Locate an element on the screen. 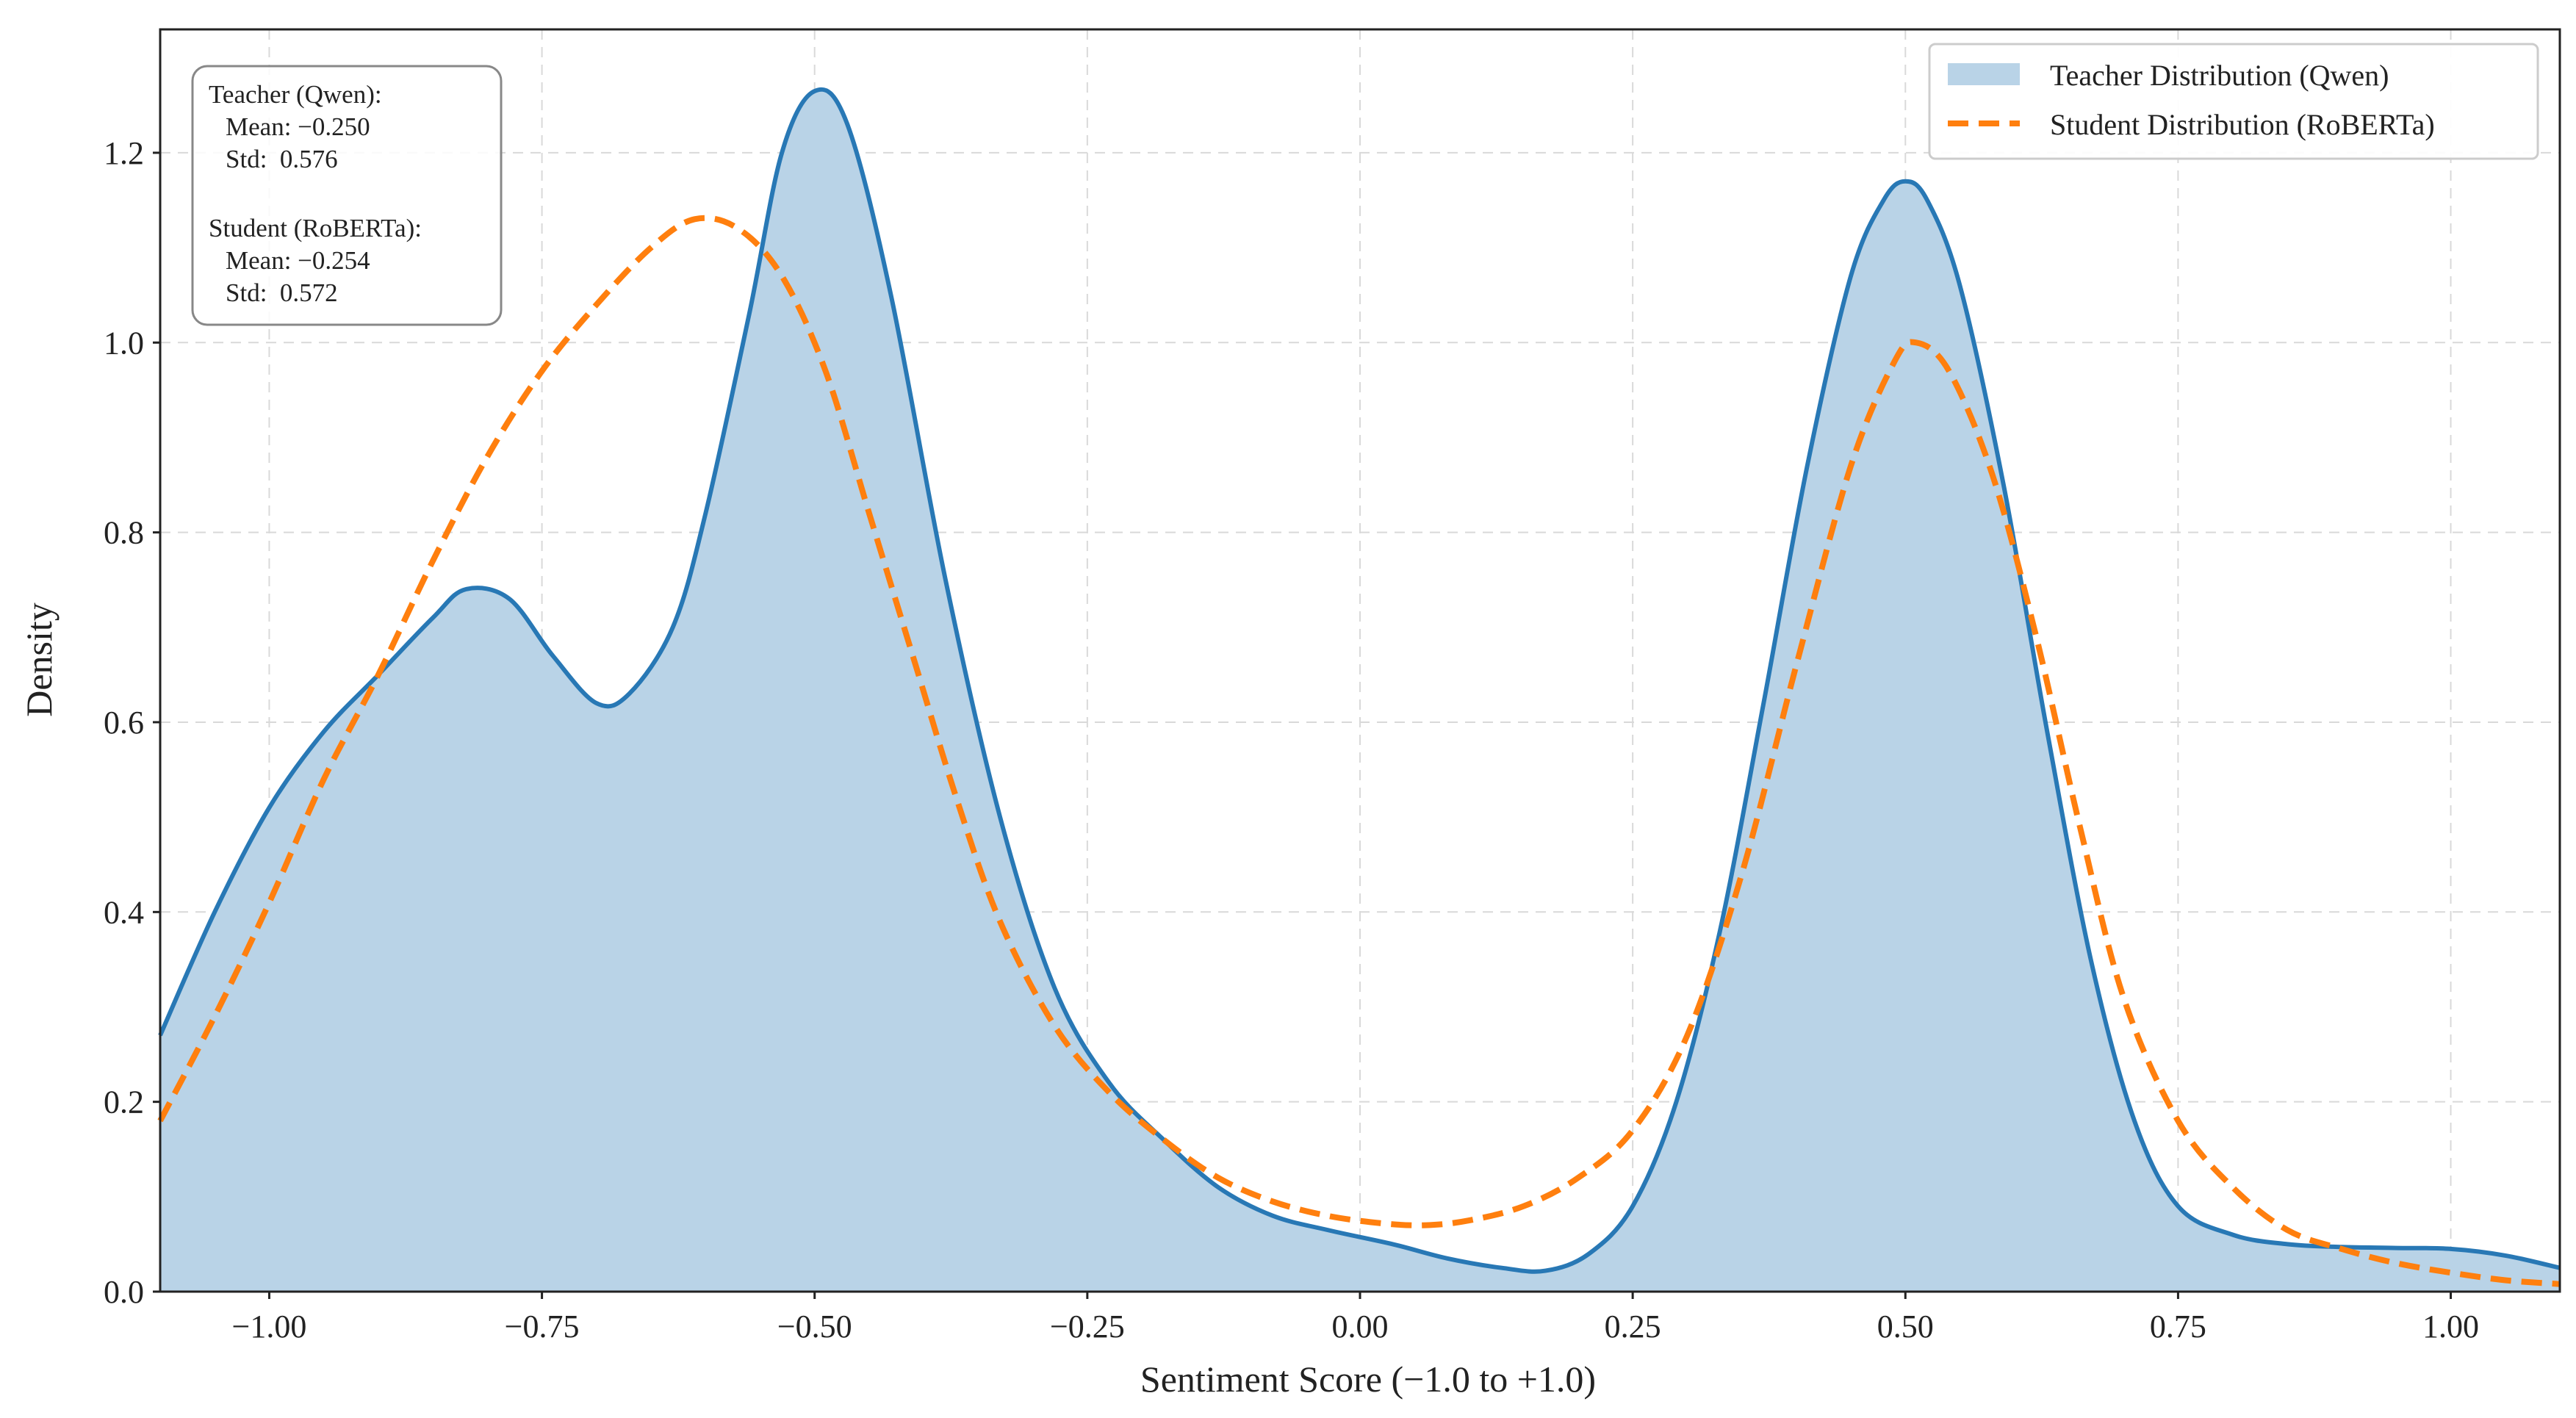 This screenshot has width=2576, height=1418. x-tick-label: 0.00 is located at coordinates (1360, 1327).